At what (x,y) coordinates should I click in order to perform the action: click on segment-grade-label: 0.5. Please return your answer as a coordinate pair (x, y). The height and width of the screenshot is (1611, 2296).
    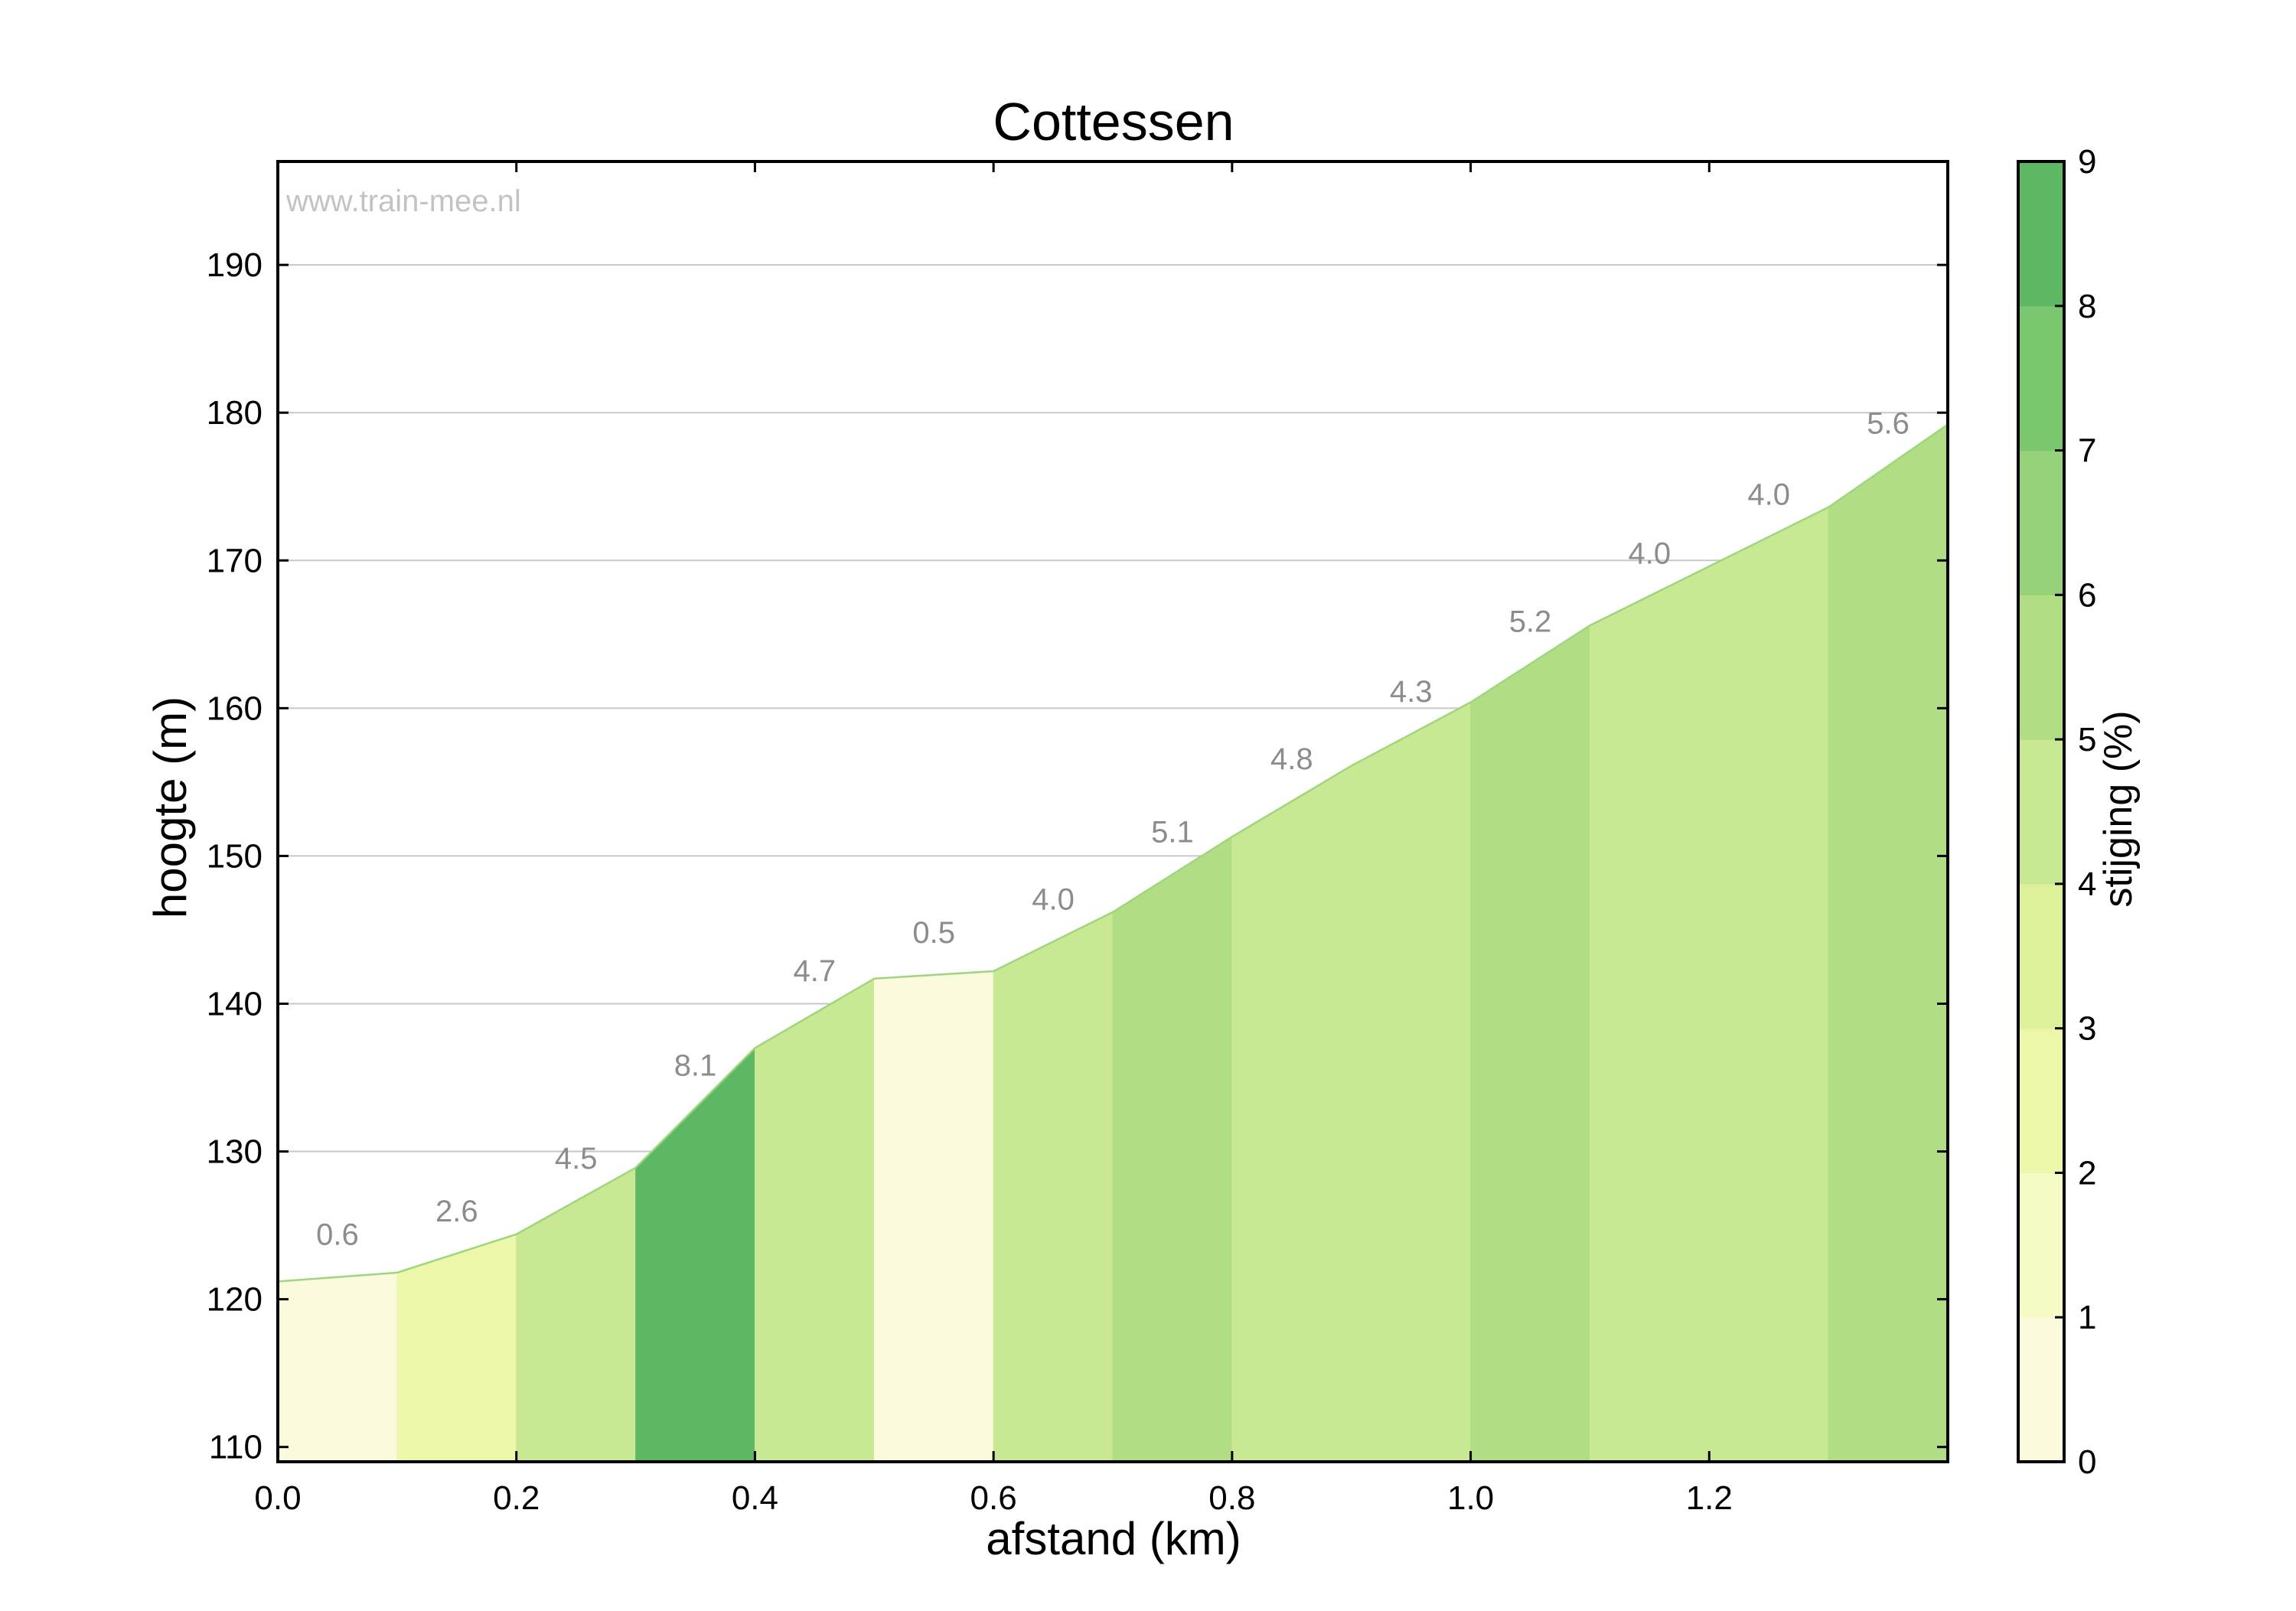
    Looking at the image, I should click on (933, 933).